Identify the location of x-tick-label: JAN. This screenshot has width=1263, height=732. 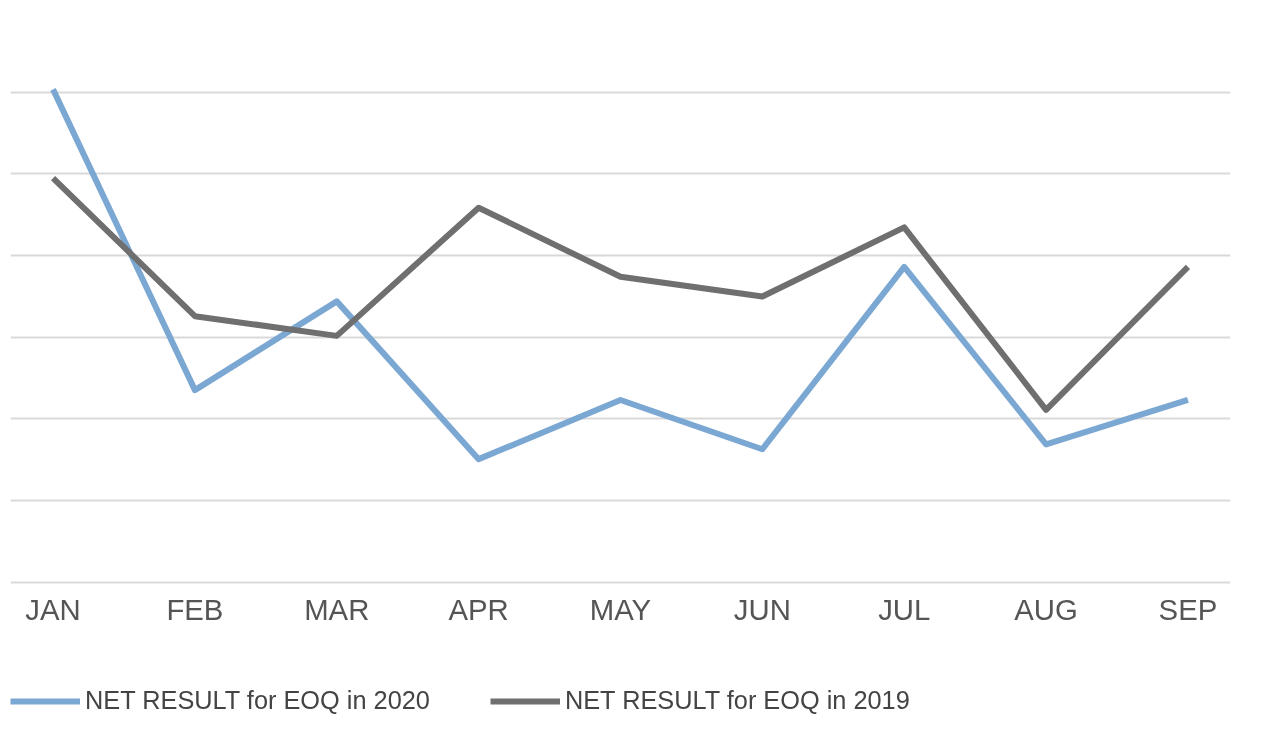
(53, 610).